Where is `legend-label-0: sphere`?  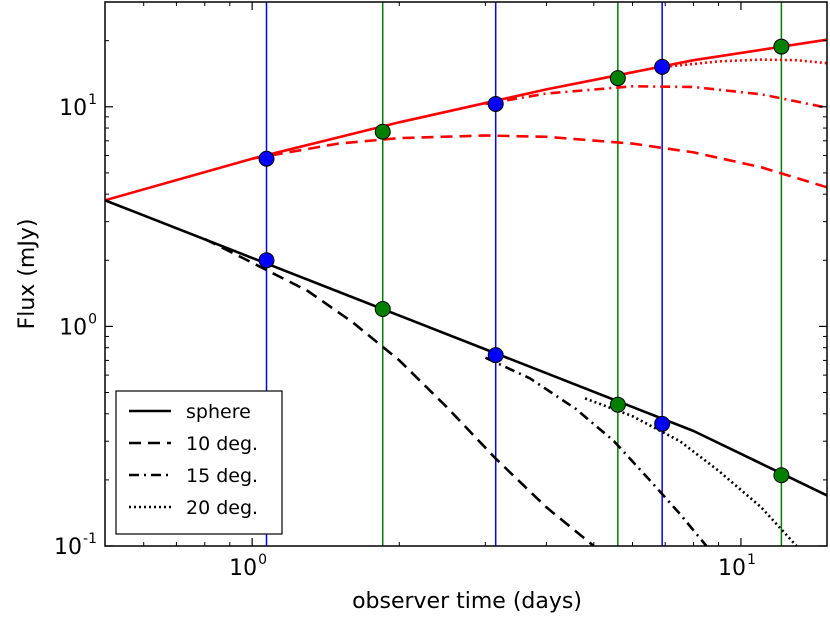 legend-label-0: sphere is located at coordinates (218, 412).